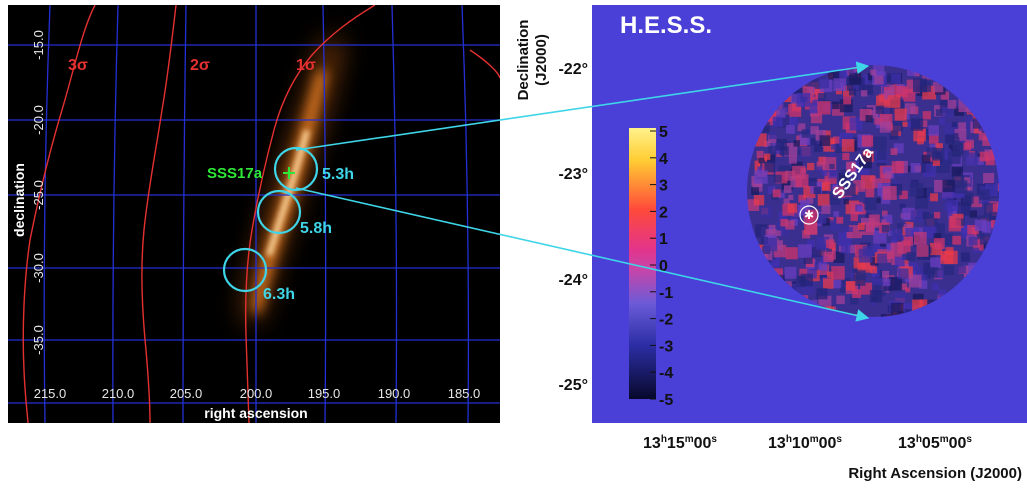  I want to click on right-dec-tick-label: -23°, so click(573, 174).